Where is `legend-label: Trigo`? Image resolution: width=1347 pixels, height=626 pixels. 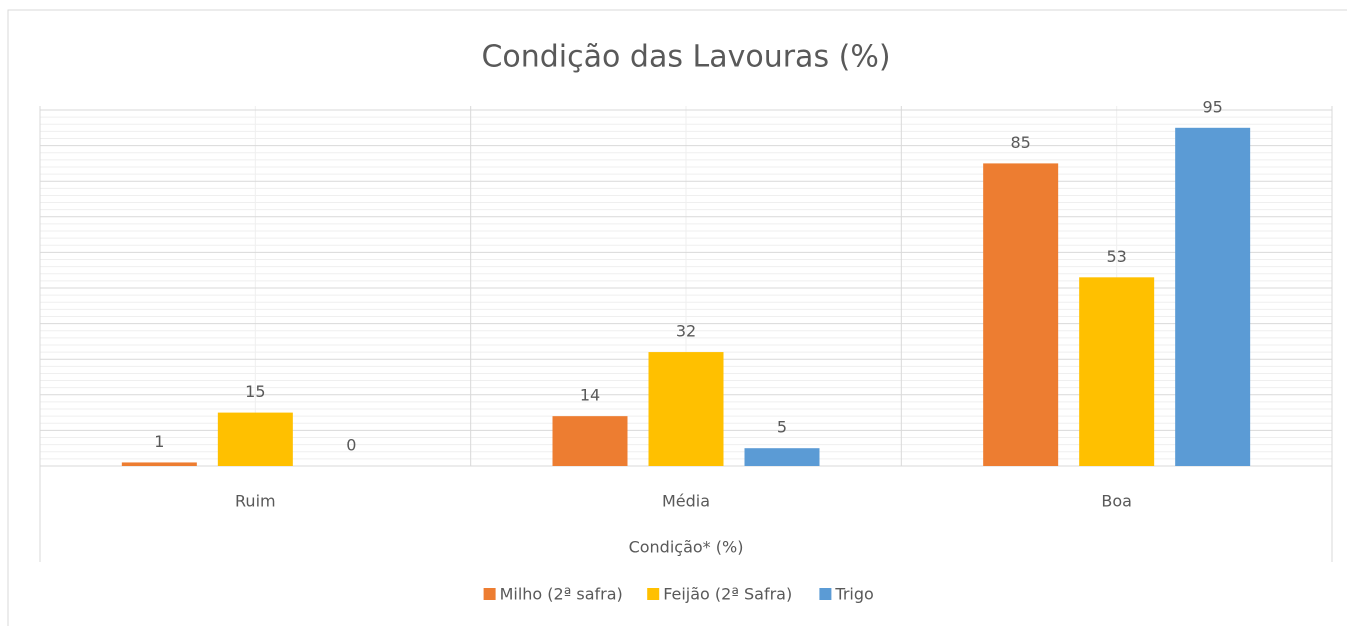
legend-label: Trigo is located at coordinates (853, 594).